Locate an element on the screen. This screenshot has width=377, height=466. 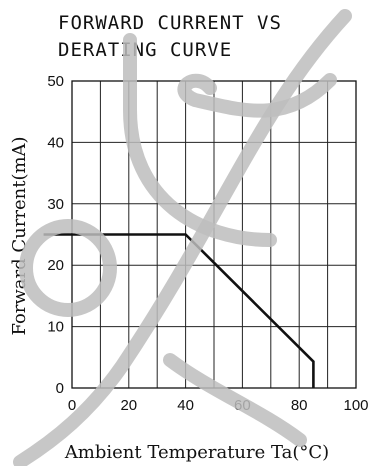
x-tick-label: 0 is located at coordinates (72, 405).